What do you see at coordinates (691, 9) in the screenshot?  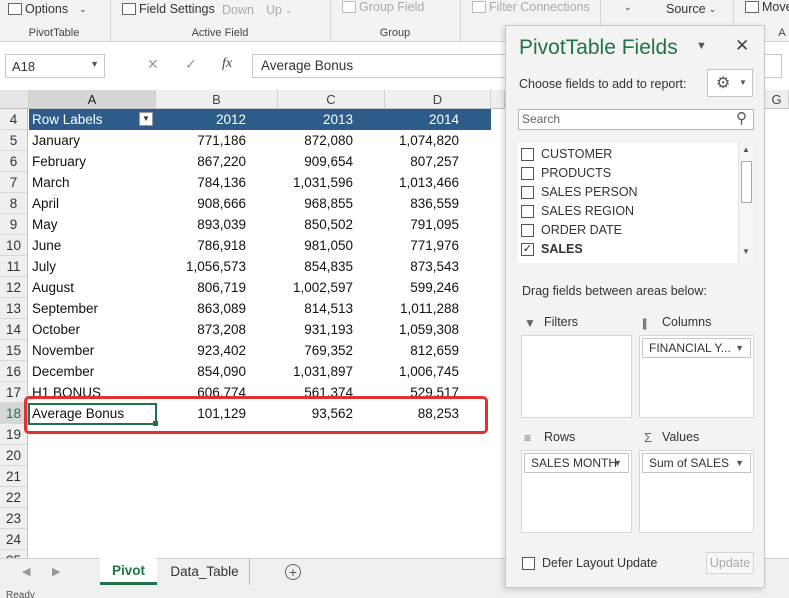 I see `change-source-button: Source ⌄` at bounding box center [691, 9].